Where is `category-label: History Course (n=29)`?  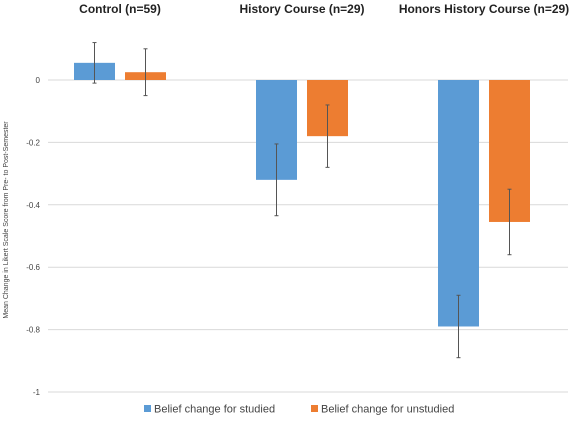 category-label: History Course (n=29) is located at coordinates (301, 9).